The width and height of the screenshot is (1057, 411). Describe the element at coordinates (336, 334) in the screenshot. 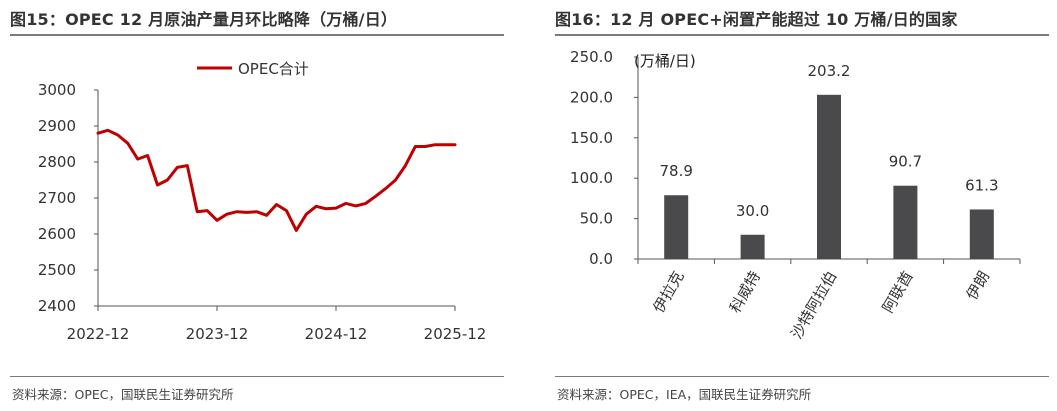

I see `x-tick-label: 2024-12` at that location.